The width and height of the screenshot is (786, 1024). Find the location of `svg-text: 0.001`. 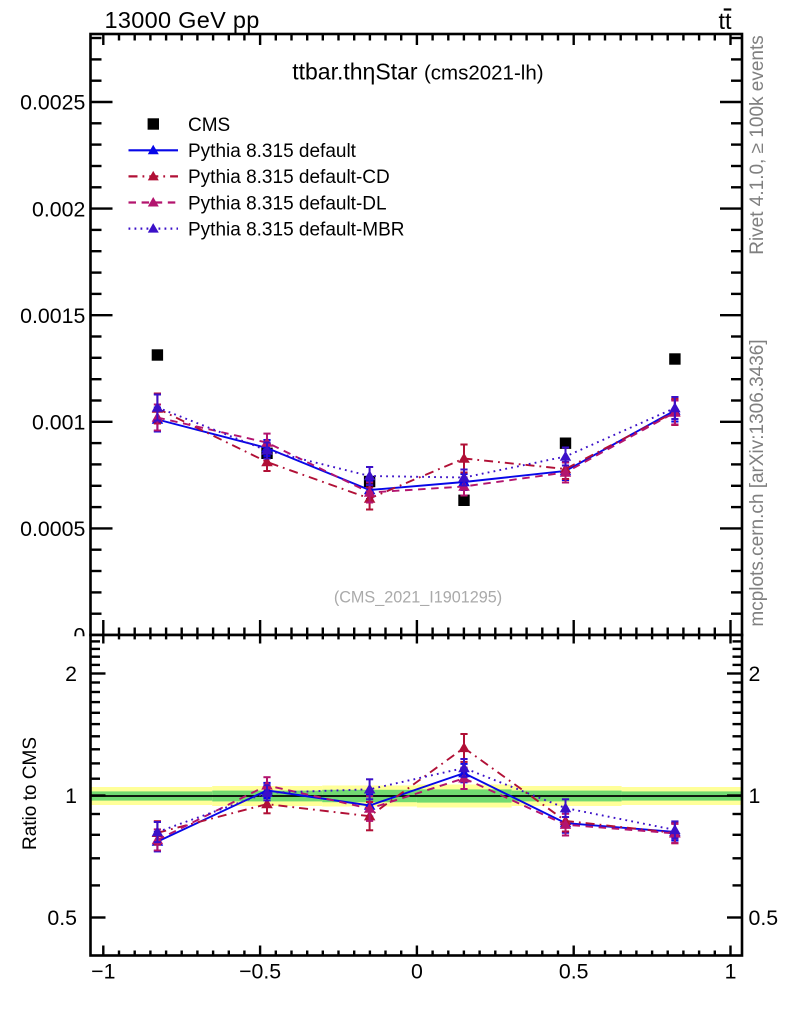

svg-text: 0.001 is located at coordinates (58, 423).